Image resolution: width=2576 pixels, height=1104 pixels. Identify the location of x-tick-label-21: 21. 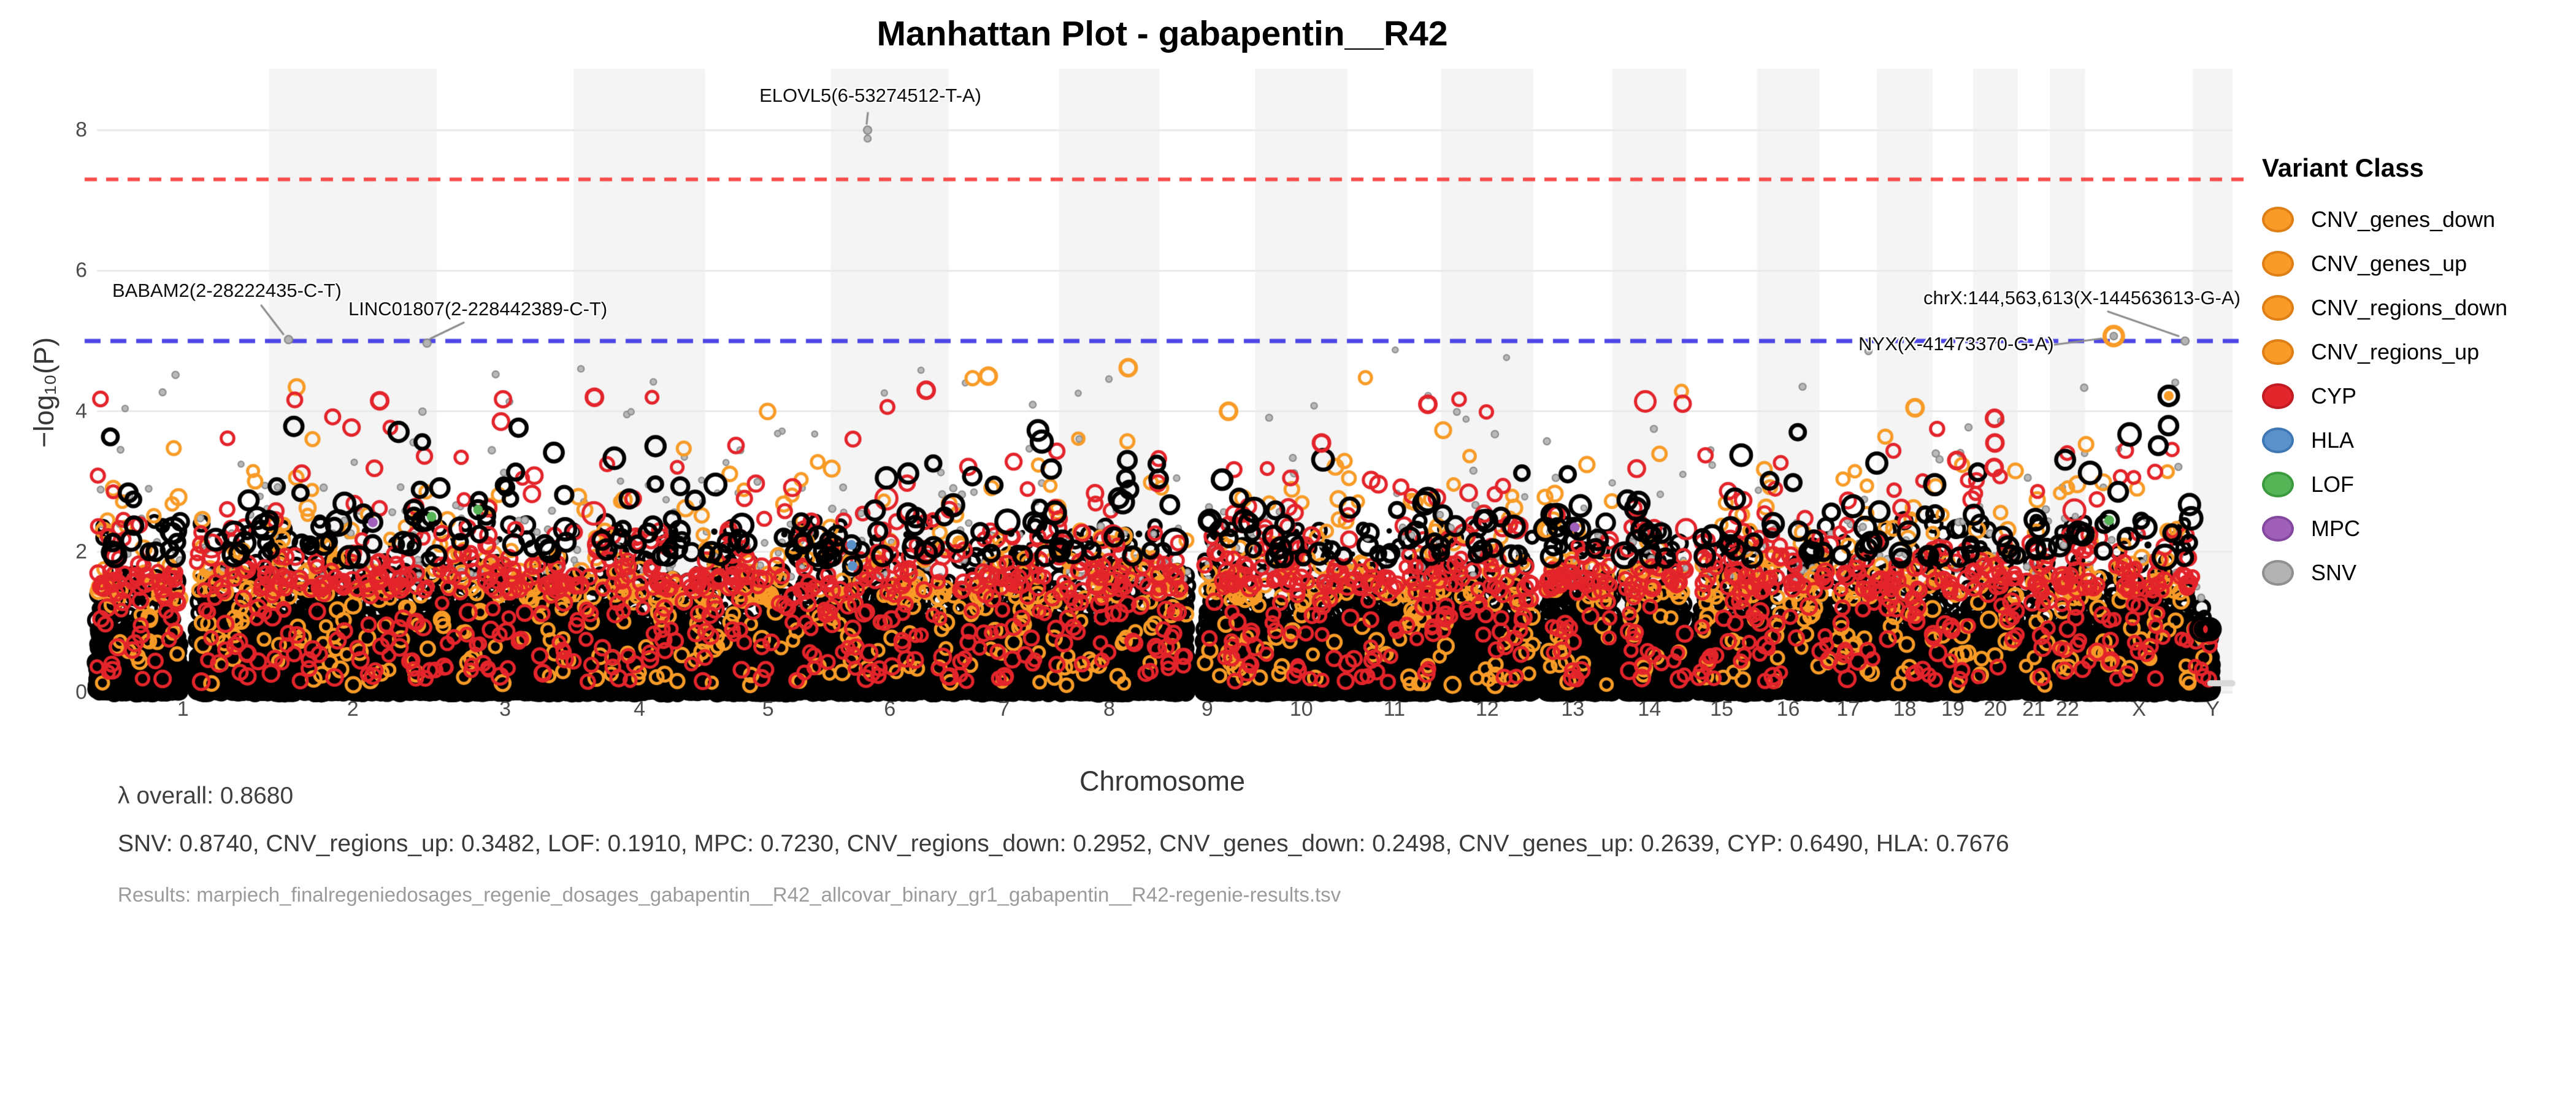
(2033, 709).